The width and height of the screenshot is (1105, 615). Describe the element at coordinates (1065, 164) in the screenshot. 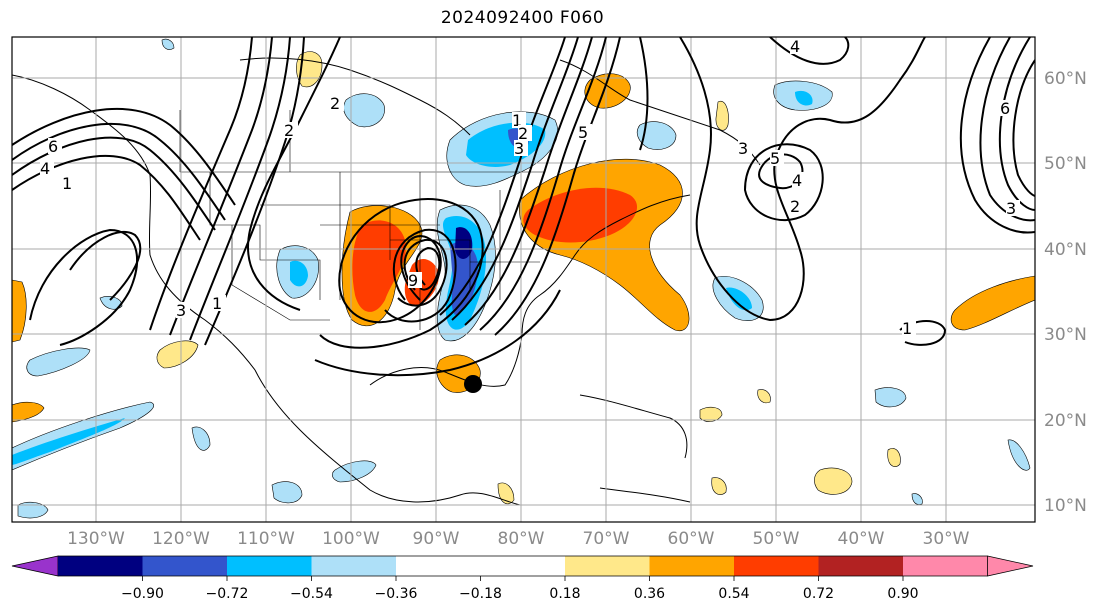

I see `lat-label: 50°N` at that location.